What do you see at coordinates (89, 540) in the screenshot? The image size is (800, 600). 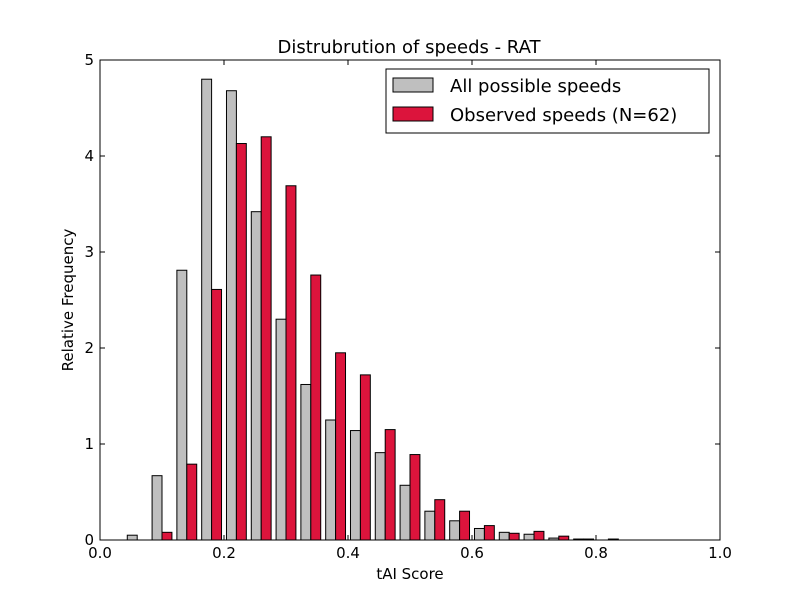 I see `y-tick-label-0: 0` at bounding box center [89, 540].